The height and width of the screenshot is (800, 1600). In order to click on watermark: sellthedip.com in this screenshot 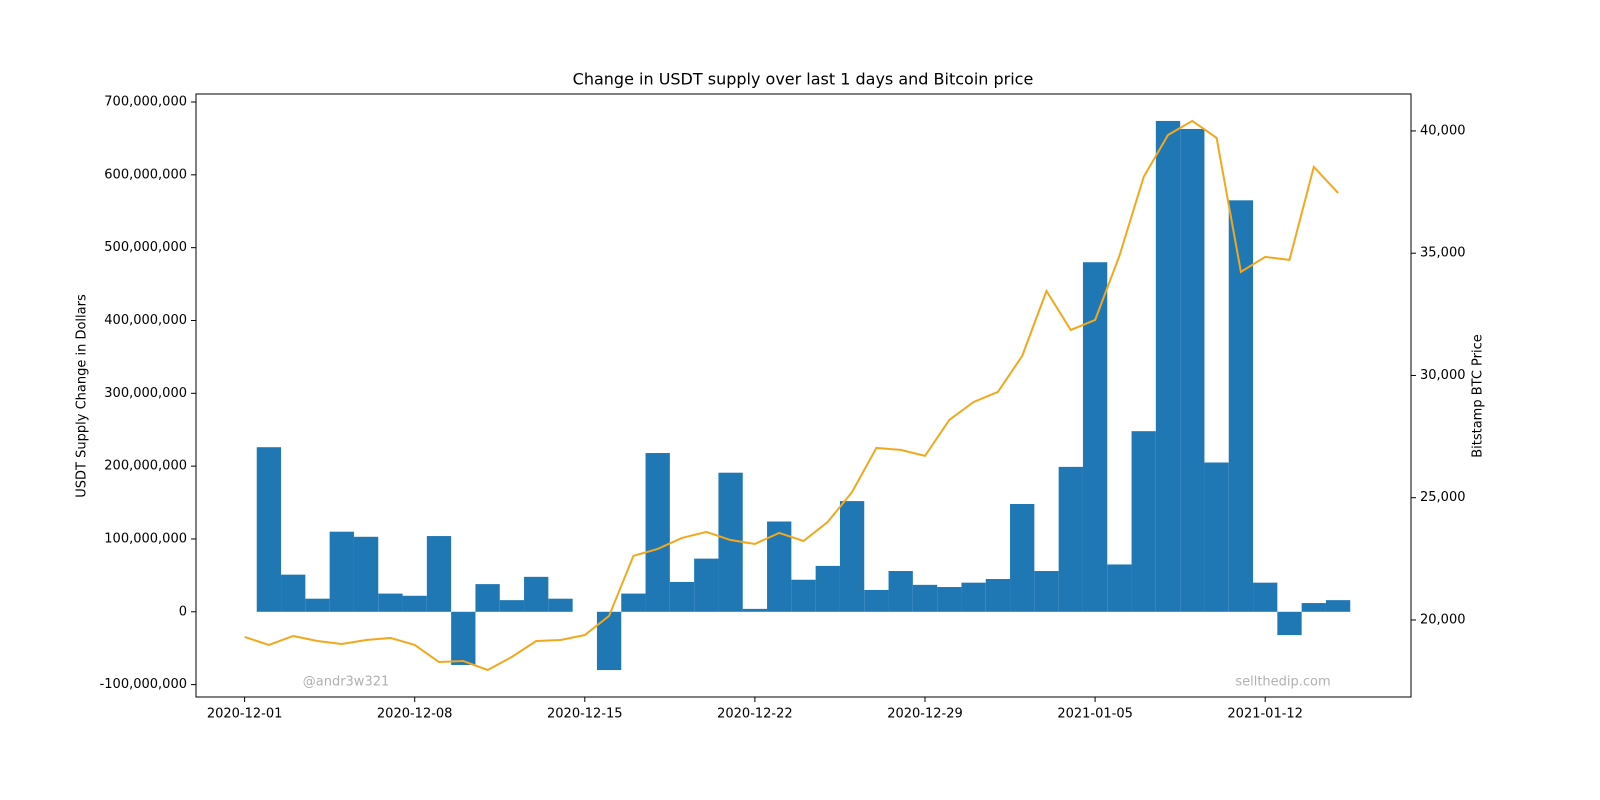, I will do `click(1282, 682)`.